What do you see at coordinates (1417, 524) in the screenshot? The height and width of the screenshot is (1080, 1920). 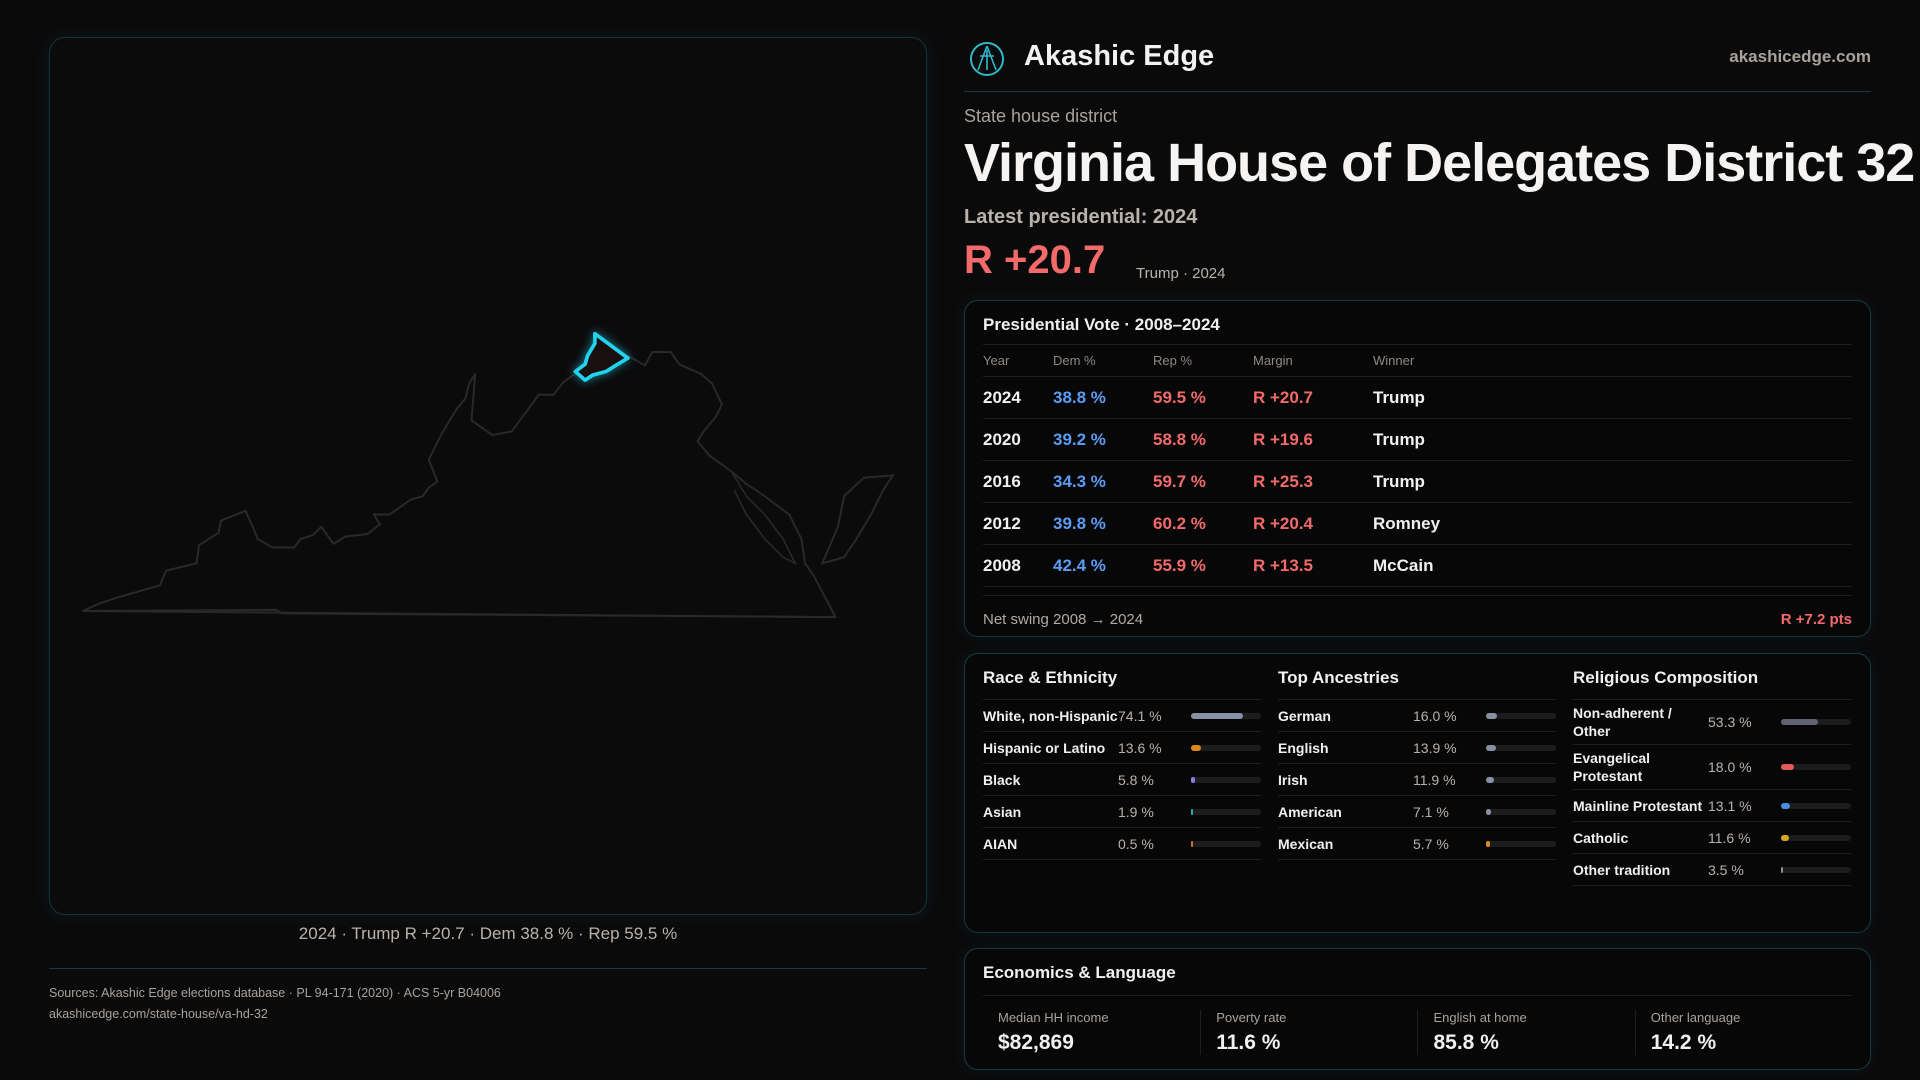 I see `table-row: 2012 39.8 % 60.2 % R +20.4 Romney` at bounding box center [1417, 524].